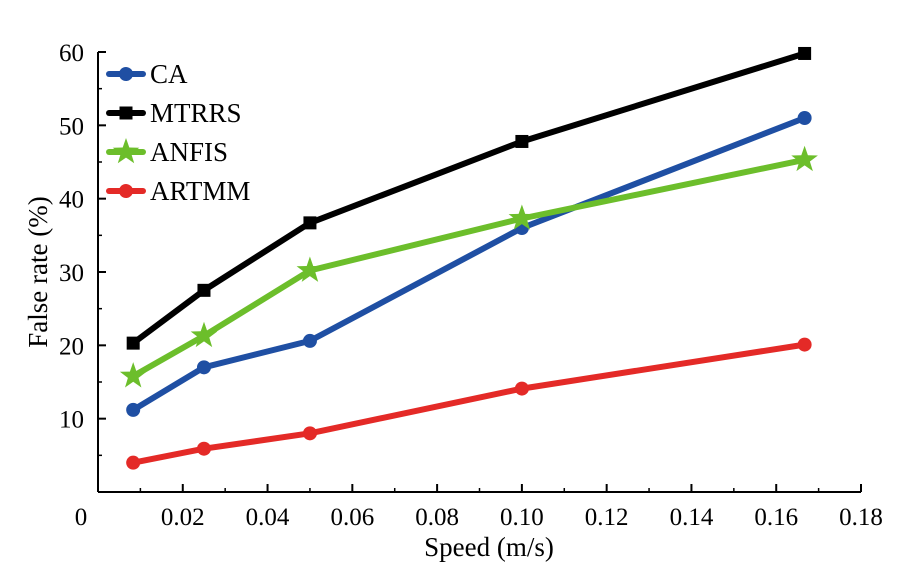 Image resolution: width=923 pixels, height=575 pixels. What do you see at coordinates (71, 420) in the screenshot?
I see `y-tick-label: 10` at bounding box center [71, 420].